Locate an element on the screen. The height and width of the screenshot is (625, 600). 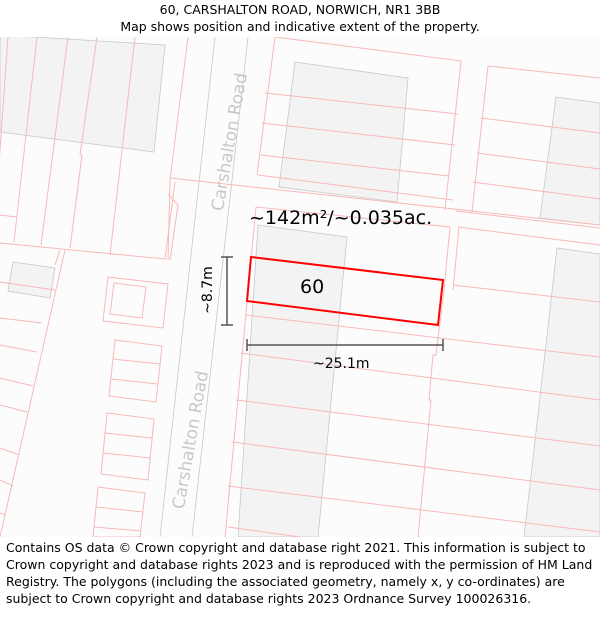
plot-number-label: 60 is located at coordinates (312, 287).